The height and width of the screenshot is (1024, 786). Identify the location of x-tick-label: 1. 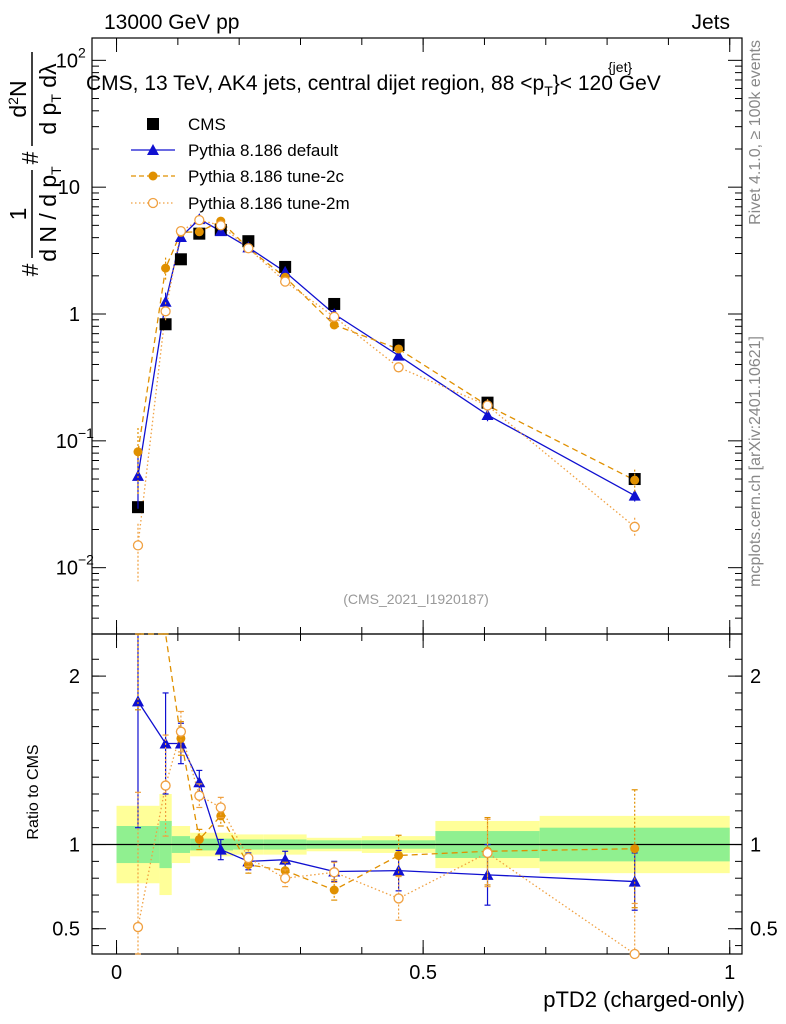
(729, 973).